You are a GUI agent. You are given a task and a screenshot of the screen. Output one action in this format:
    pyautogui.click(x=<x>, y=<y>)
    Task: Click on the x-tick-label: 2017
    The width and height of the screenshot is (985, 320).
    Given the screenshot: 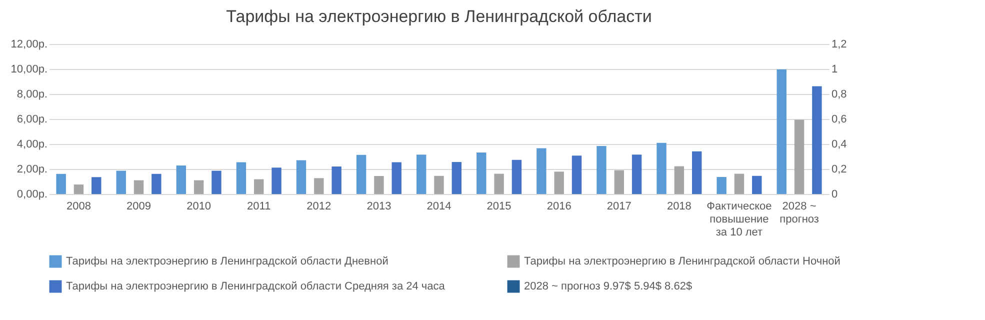 What is the action you would take?
    pyautogui.click(x=619, y=206)
    